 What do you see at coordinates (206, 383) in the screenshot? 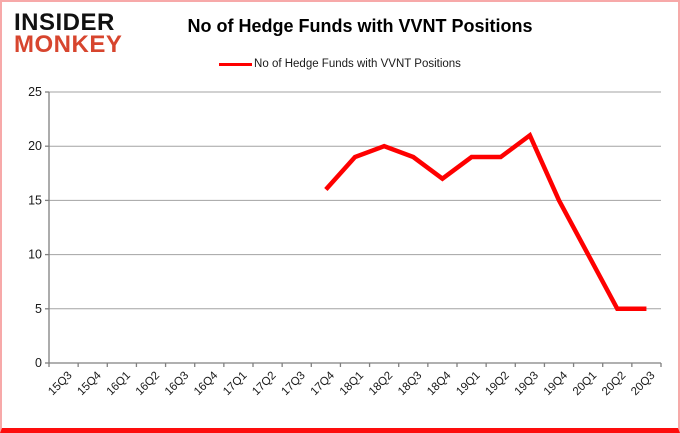
I see `x-tick-label: 16Q4` at bounding box center [206, 383].